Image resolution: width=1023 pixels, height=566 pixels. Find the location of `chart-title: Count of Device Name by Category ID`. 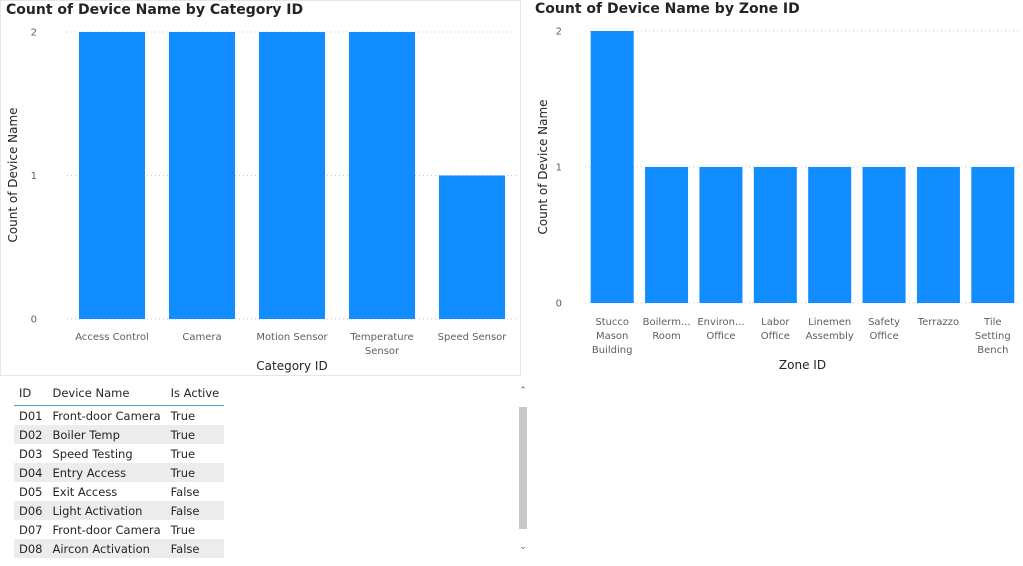

chart-title: Count of Device Name by Category ID is located at coordinates (155, 10).